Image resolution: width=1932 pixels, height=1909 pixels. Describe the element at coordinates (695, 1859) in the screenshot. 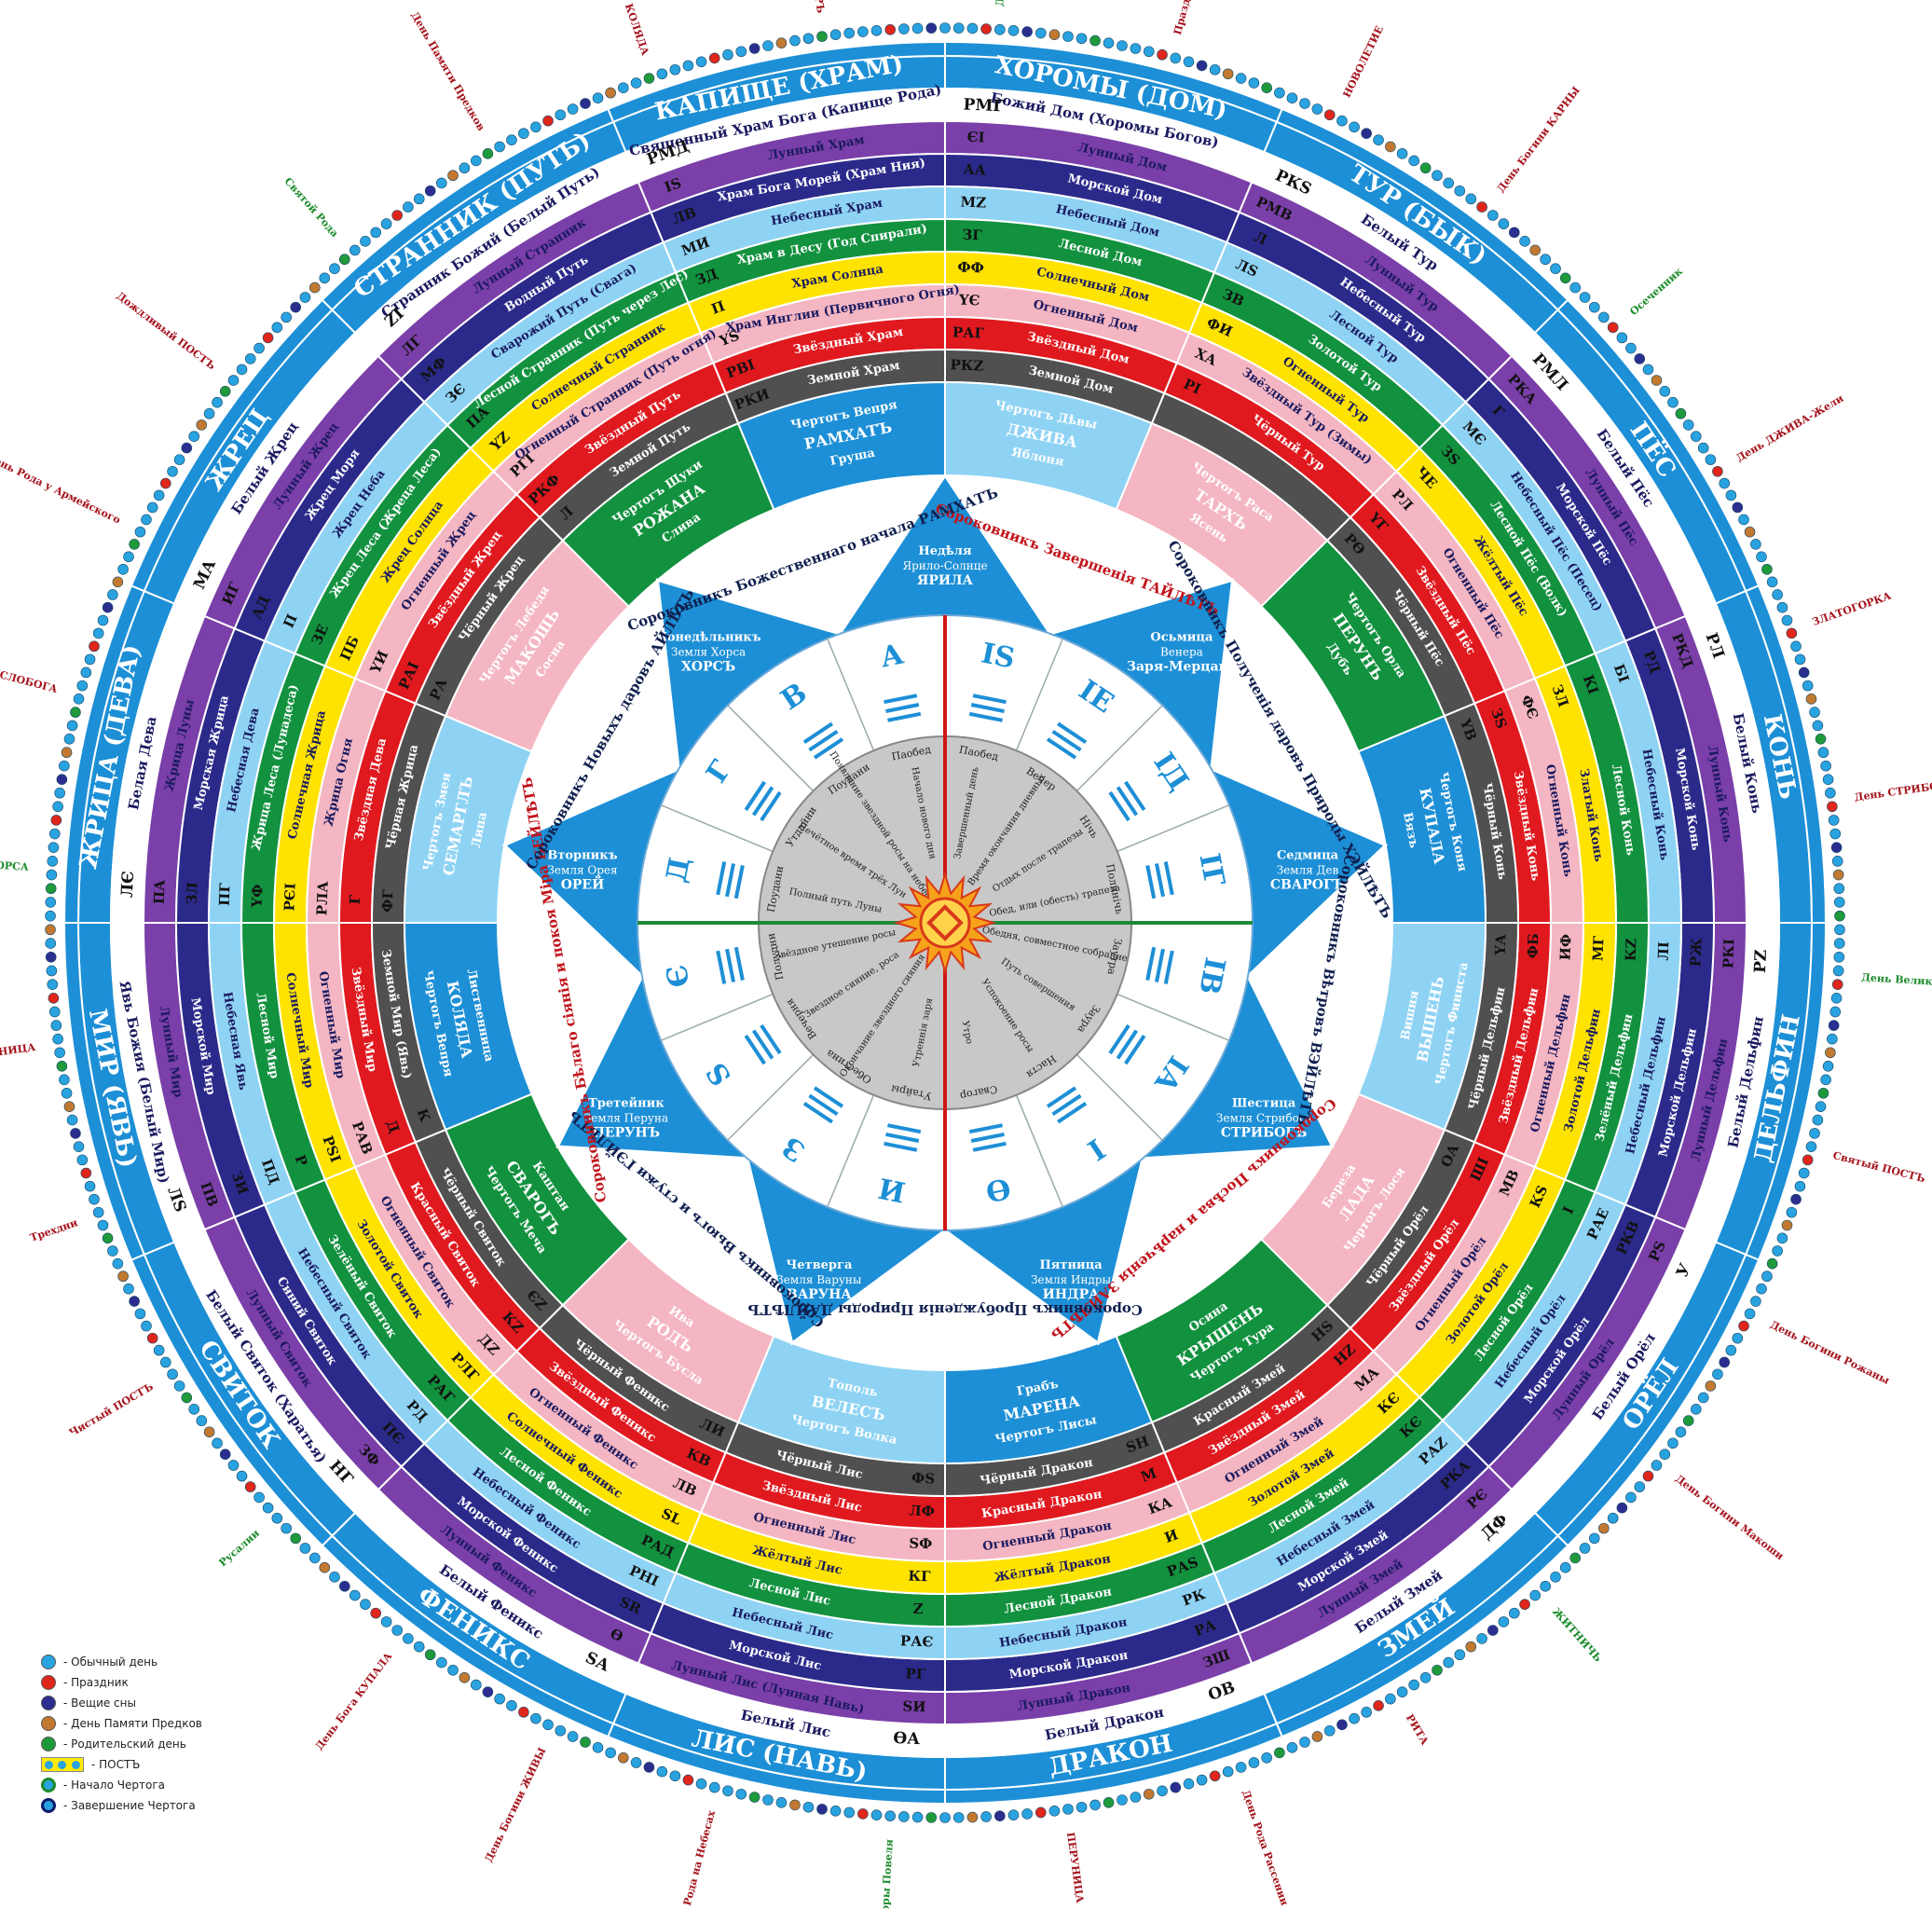

I see `holiday-label: День Рода на Небесах` at that location.